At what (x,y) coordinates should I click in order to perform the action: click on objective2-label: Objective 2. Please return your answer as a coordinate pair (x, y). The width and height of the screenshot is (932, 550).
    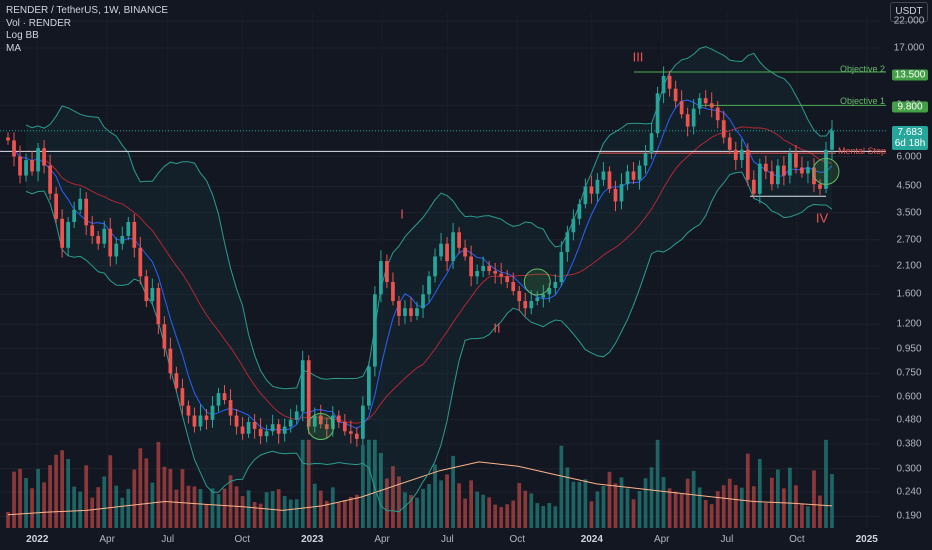
    Looking at the image, I should click on (863, 69).